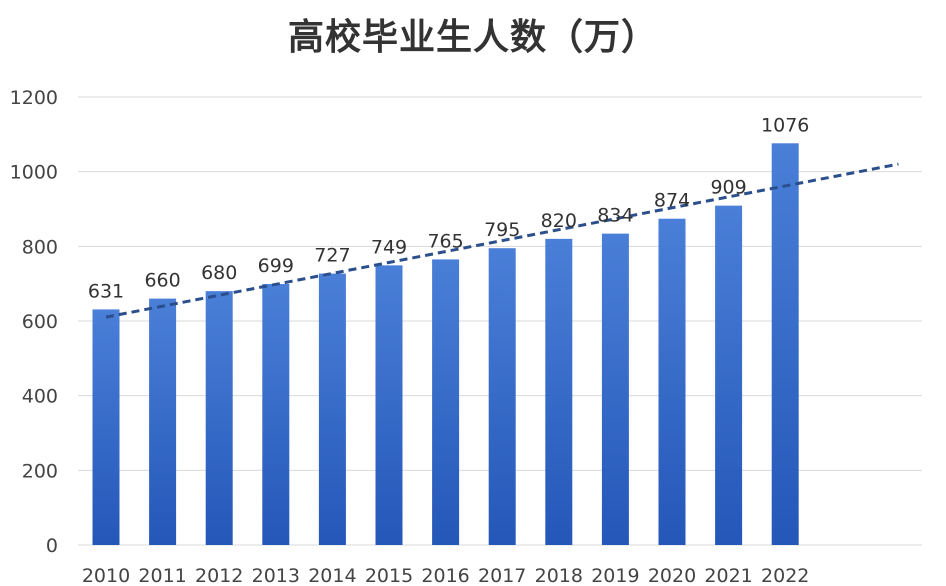 Image resolution: width=946 pixels, height=586 pixels. What do you see at coordinates (332, 575) in the screenshot?
I see `x-tick-label: 2014` at bounding box center [332, 575].